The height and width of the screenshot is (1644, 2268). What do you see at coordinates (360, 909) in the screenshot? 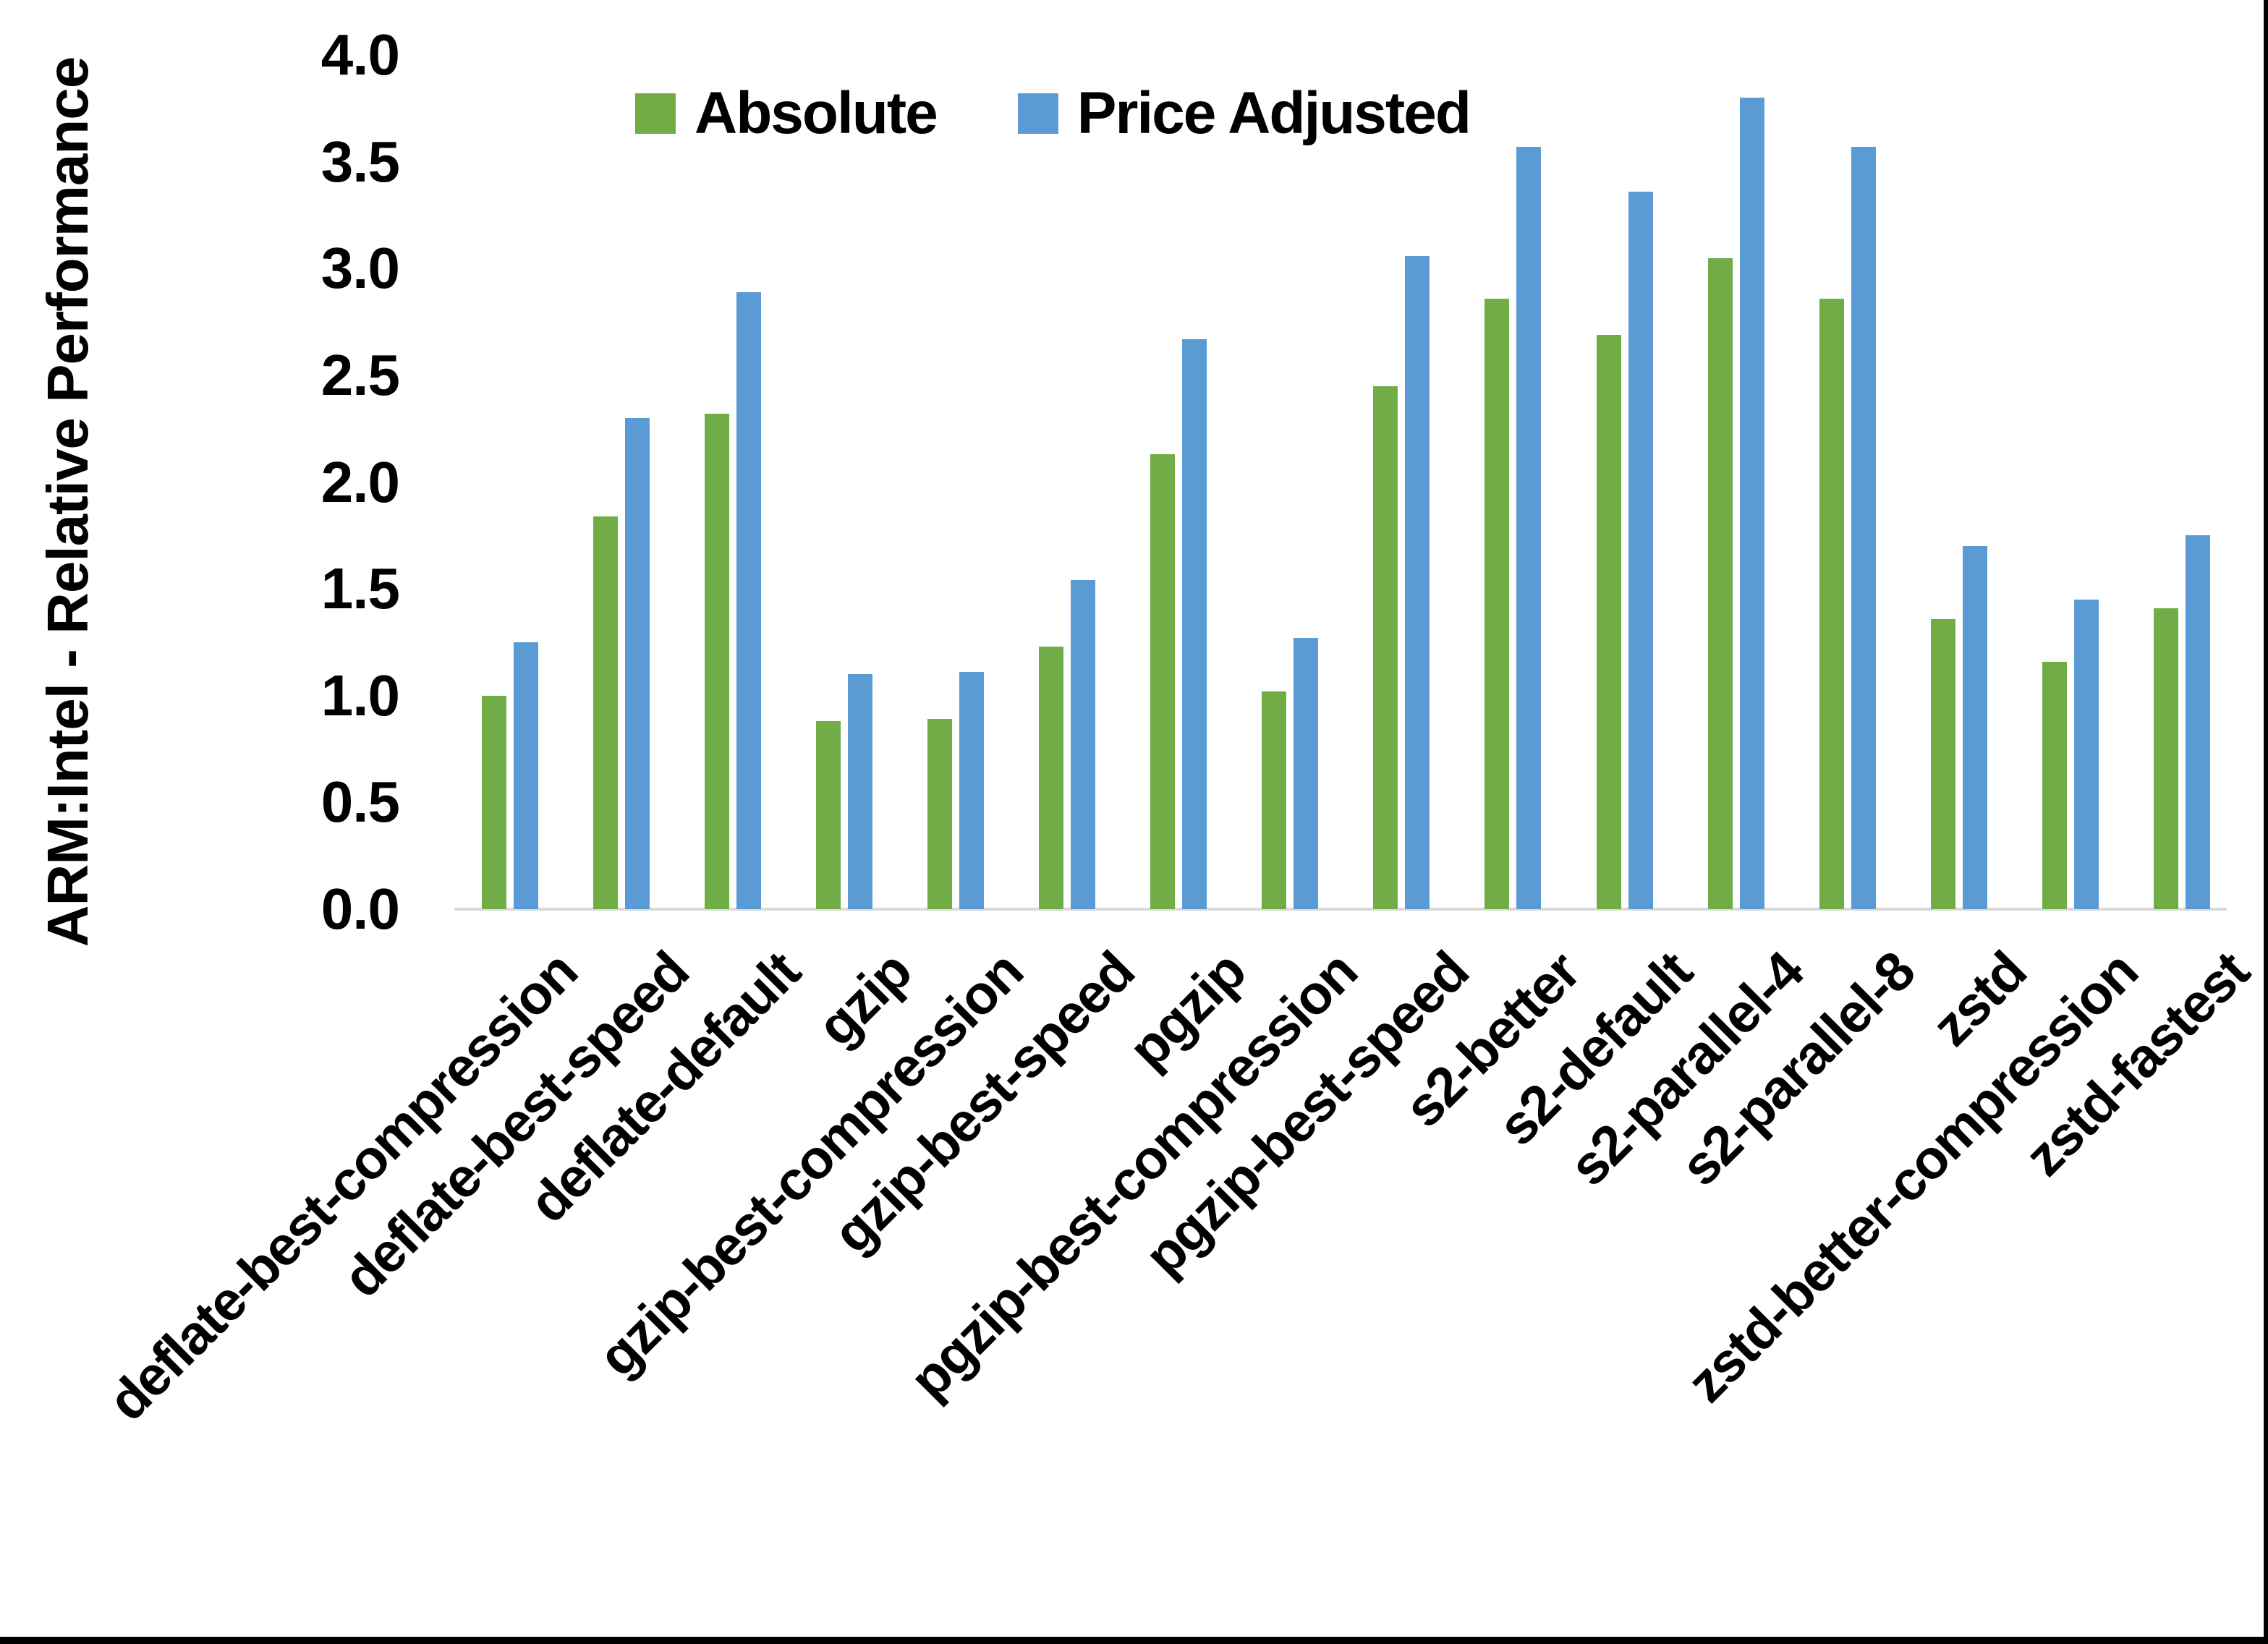
I see `y-tick-label-0-0: 0.0` at bounding box center [360, 909].